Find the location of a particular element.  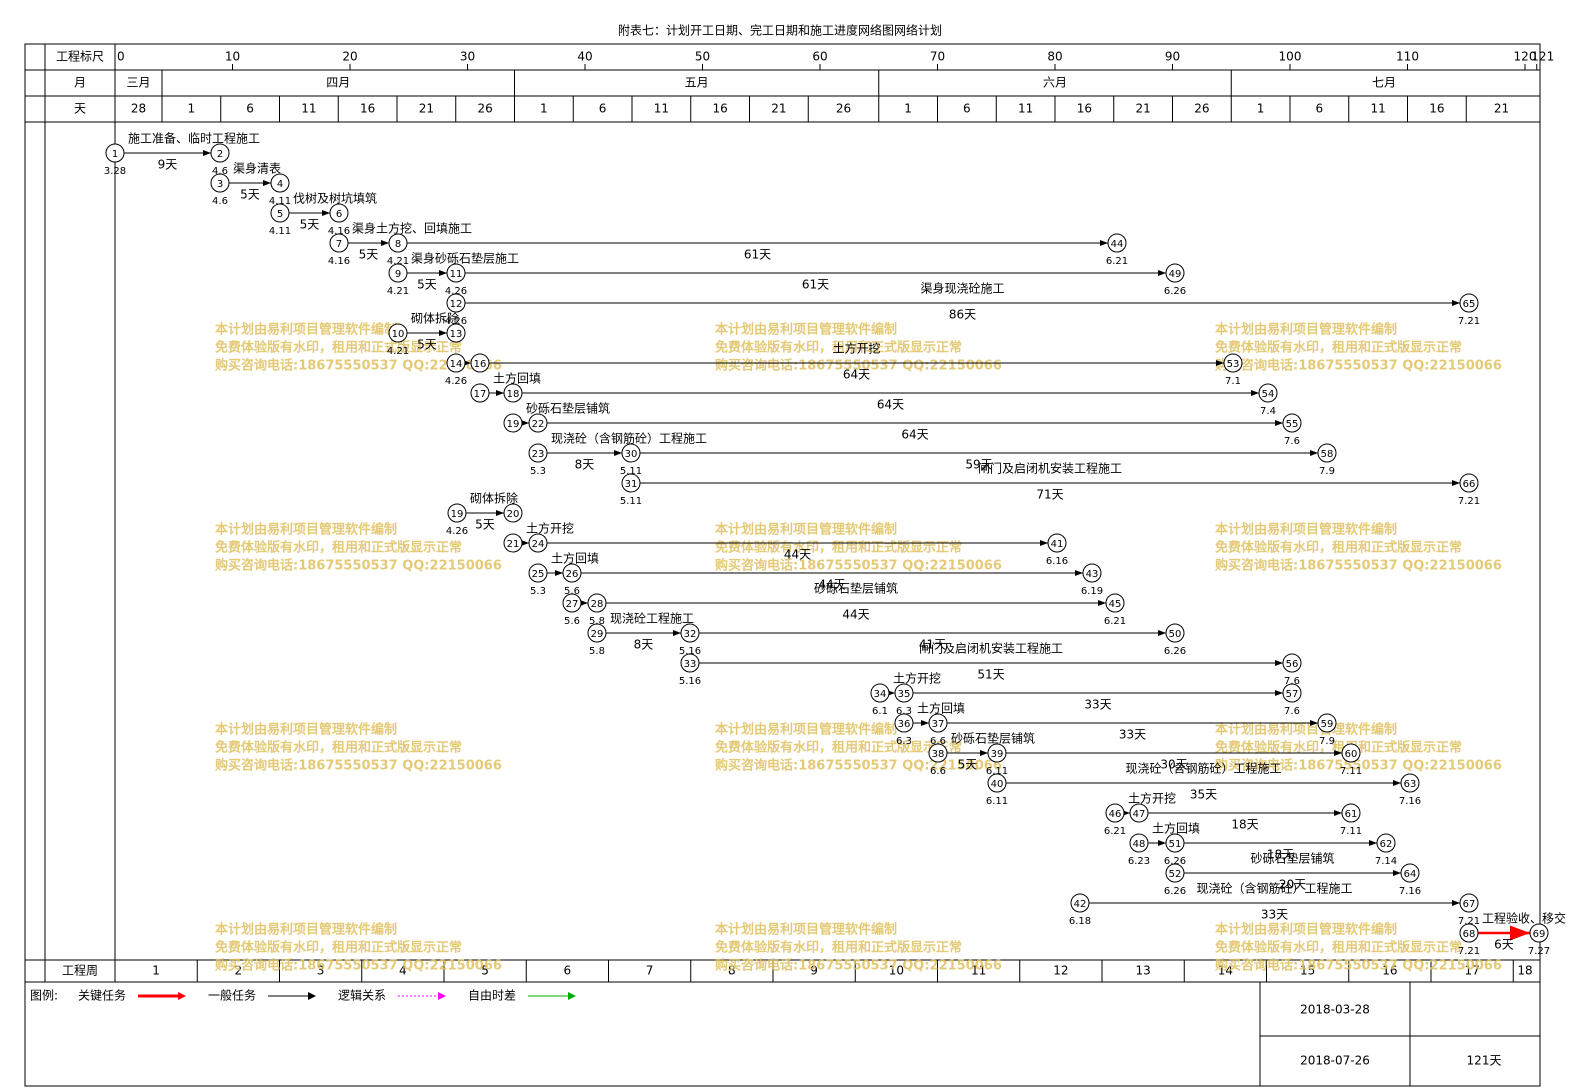

node-date: 6.18 is located at coordinates (1080, 921).